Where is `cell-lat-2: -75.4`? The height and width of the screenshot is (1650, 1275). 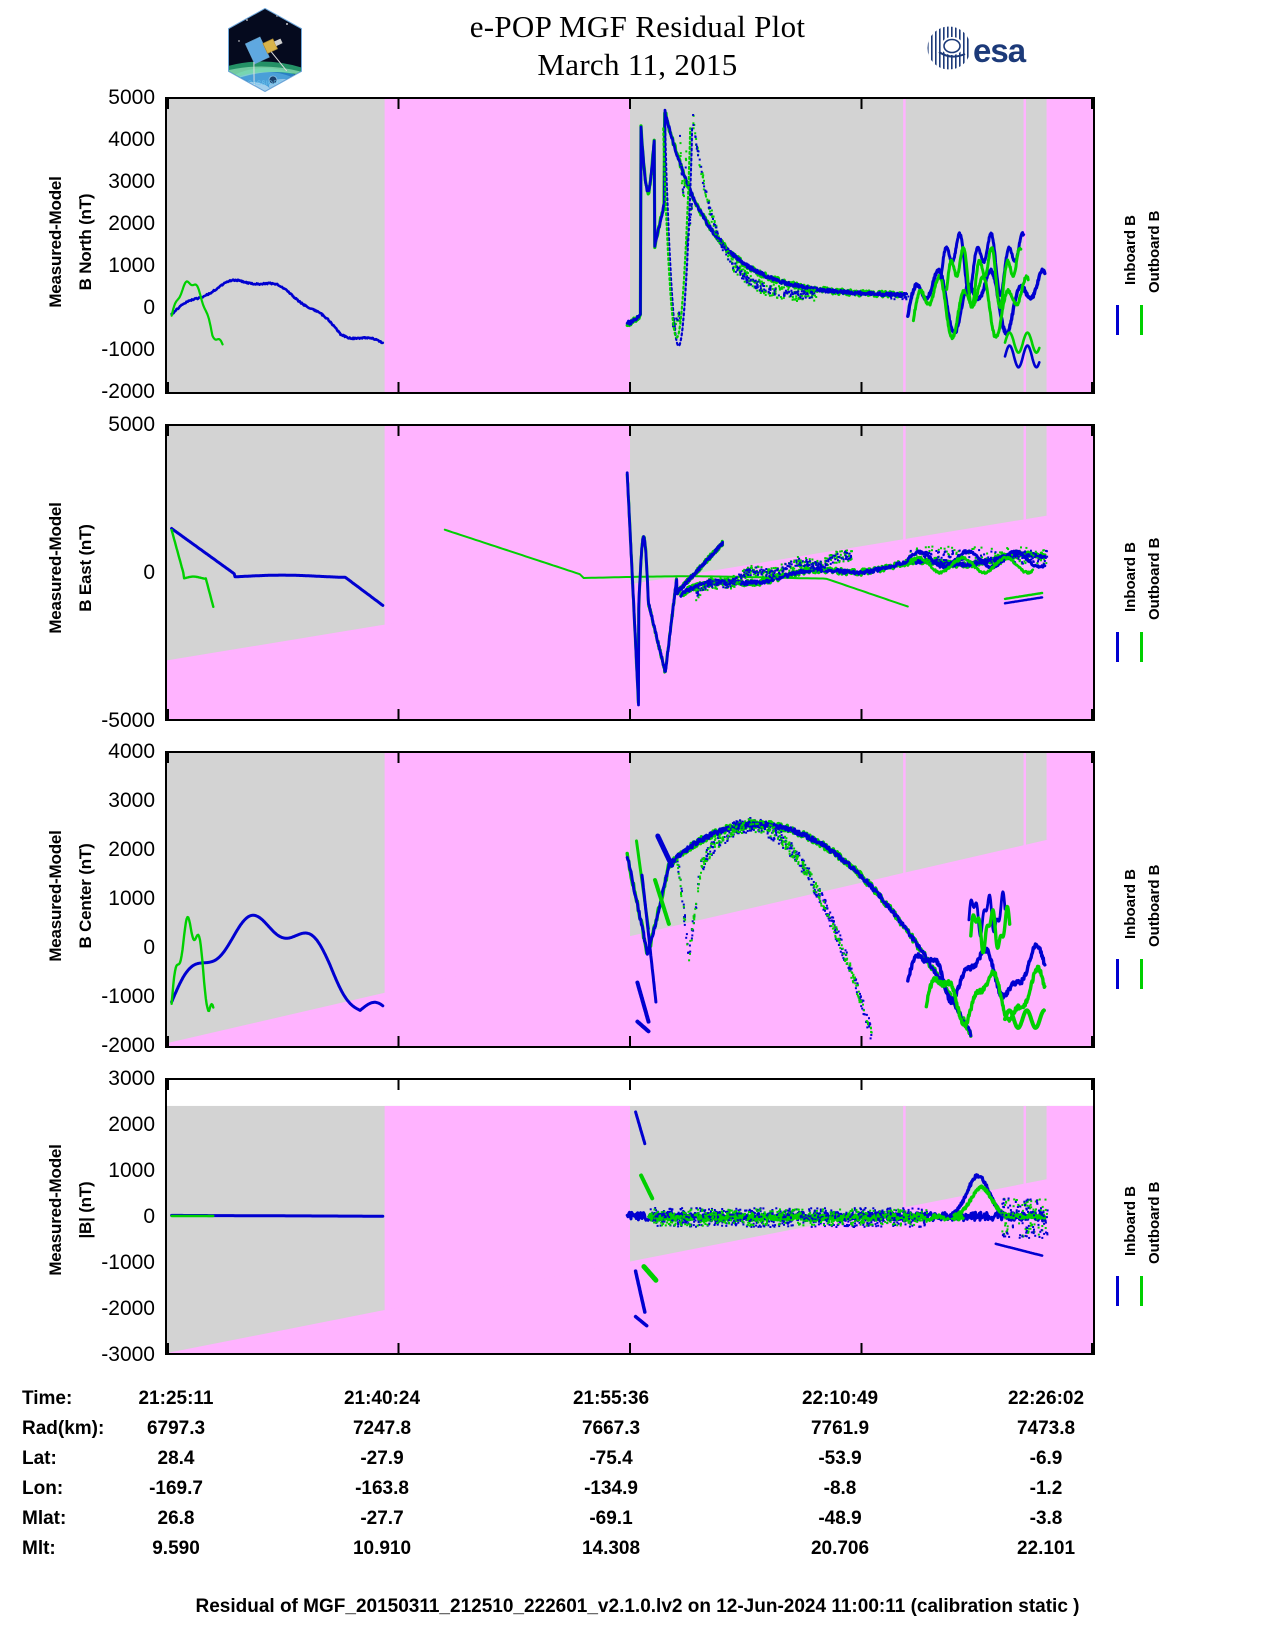 cell-lat-2: -75.4 is located at coordinates (611, 1458).